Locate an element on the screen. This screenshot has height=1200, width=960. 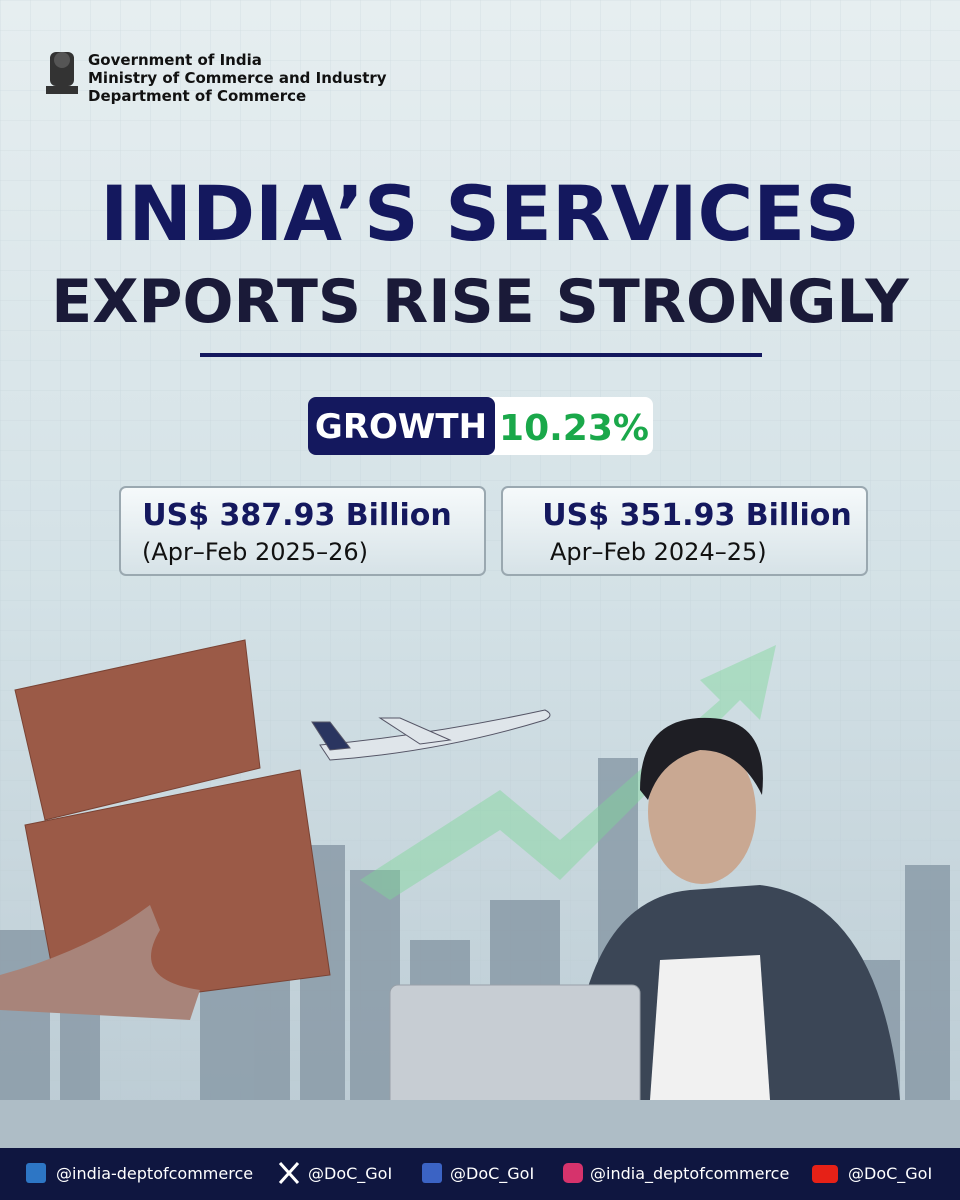
instagram-icon is located at coordinates (573, 1173).